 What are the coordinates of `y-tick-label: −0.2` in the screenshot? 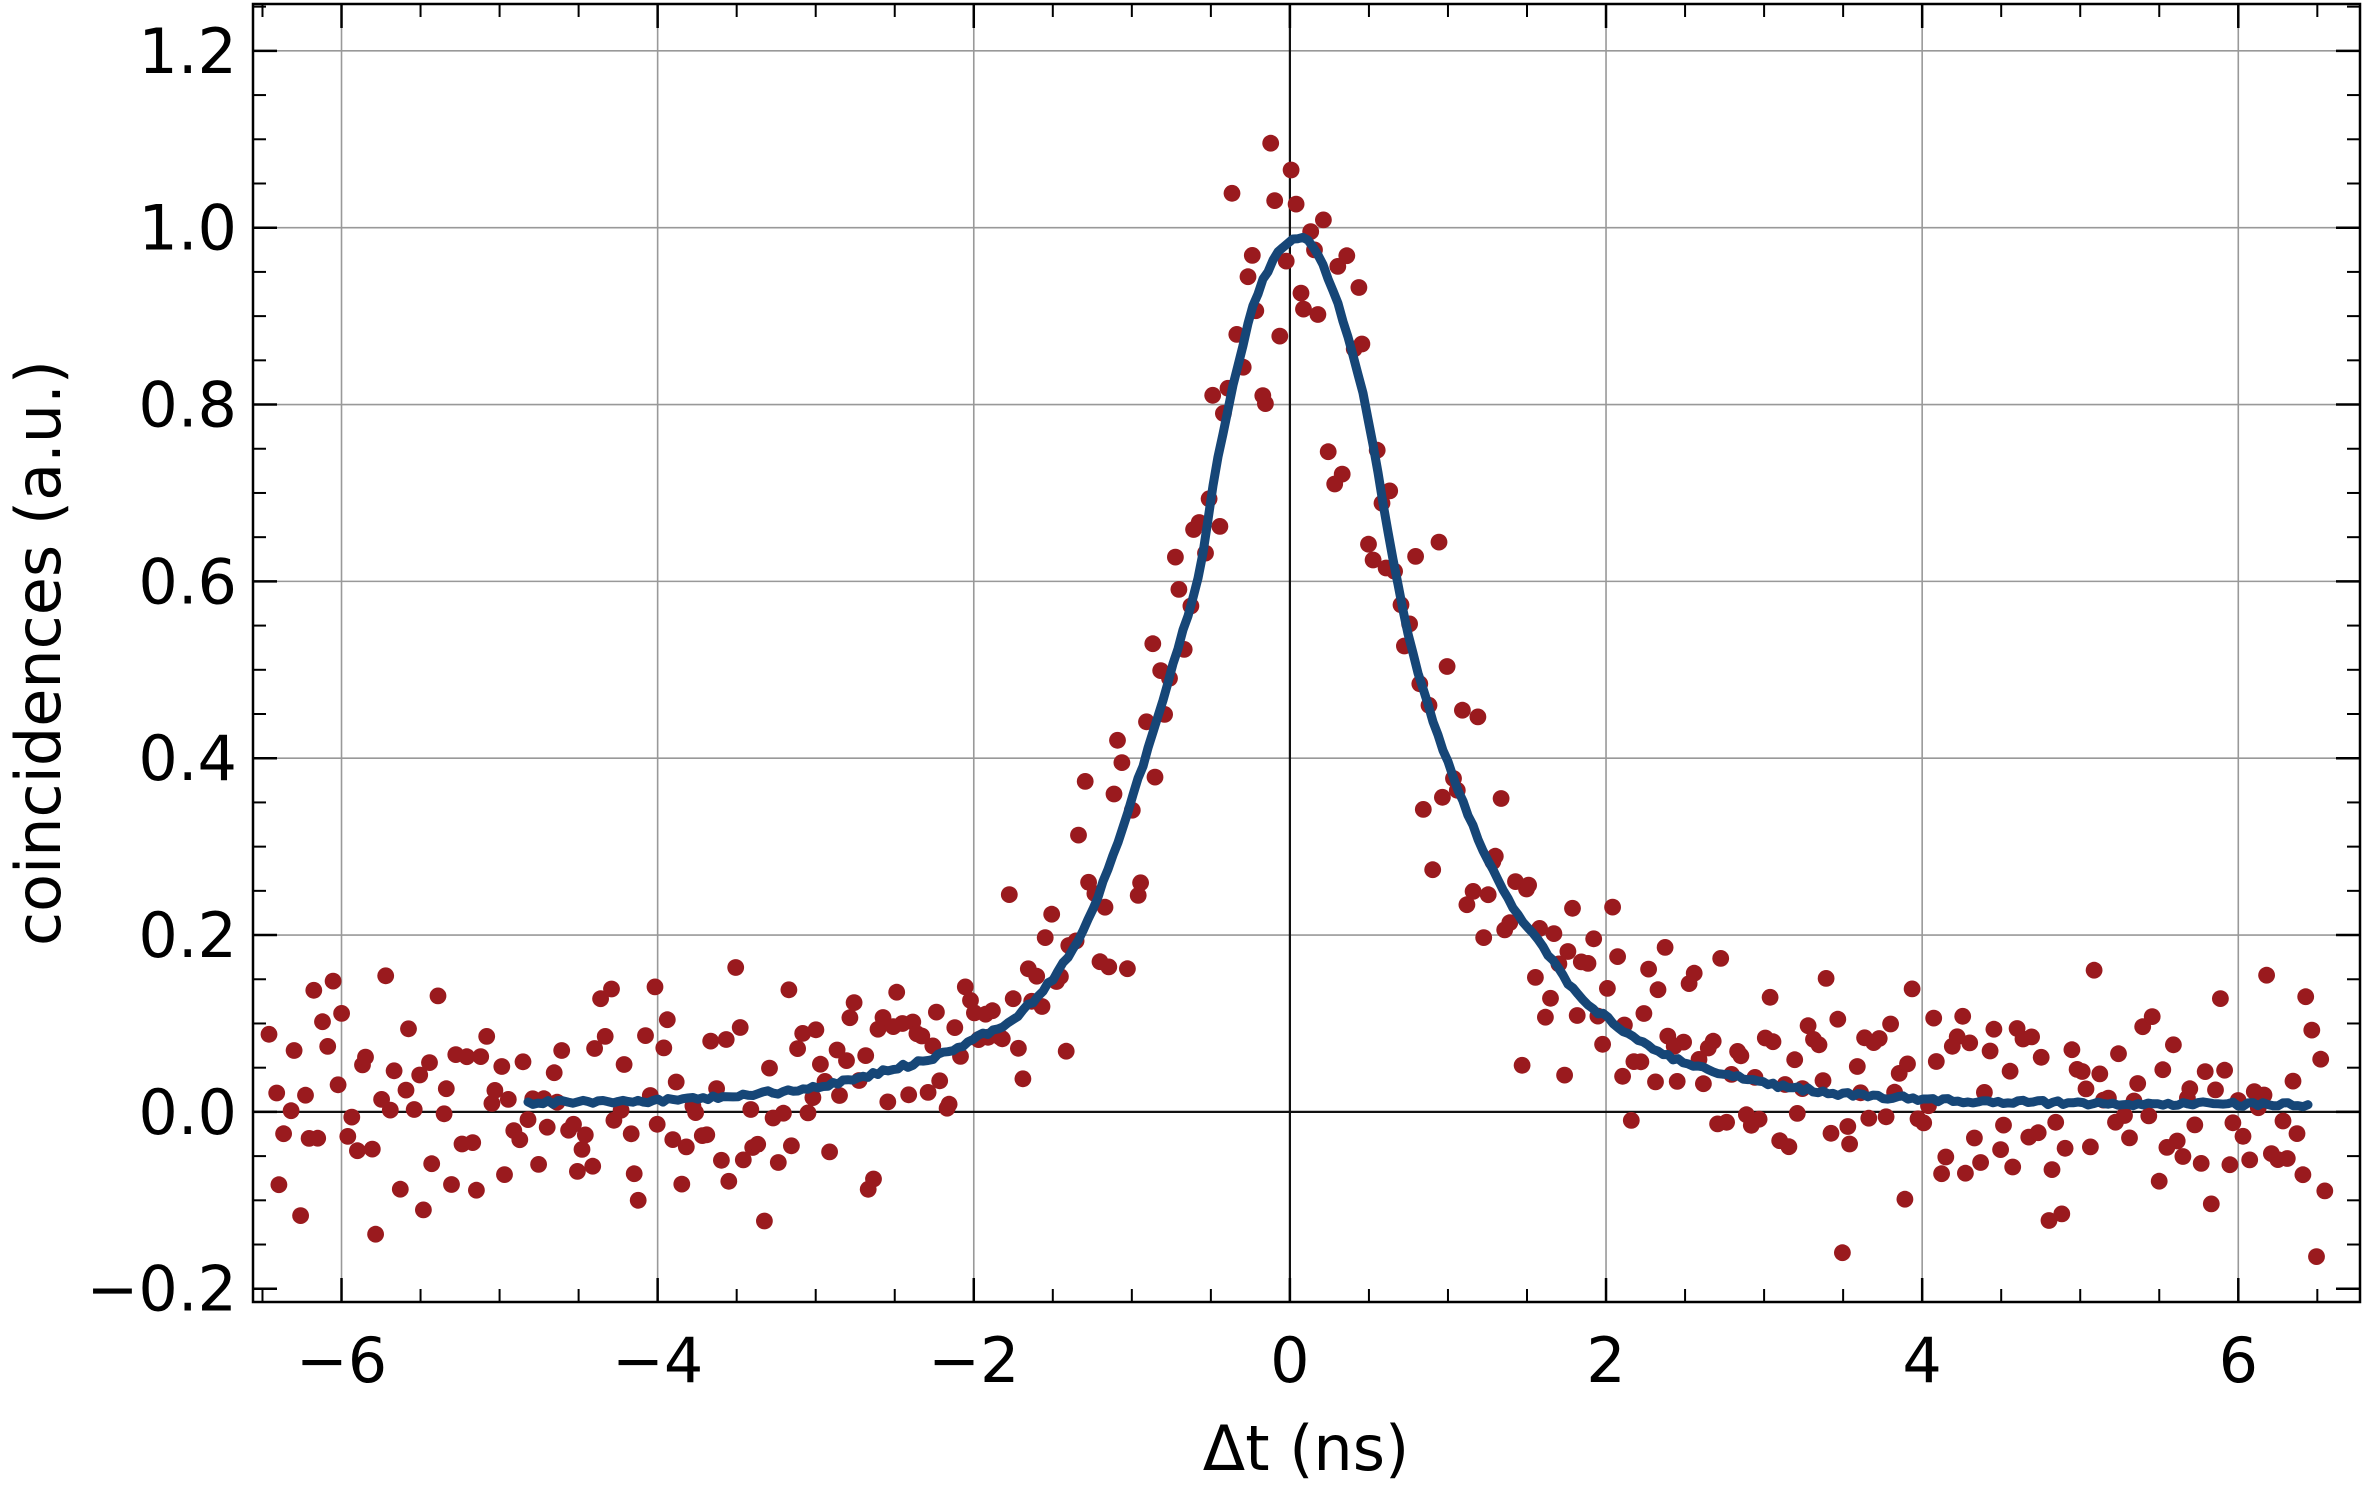 It's located at (161, 1289).